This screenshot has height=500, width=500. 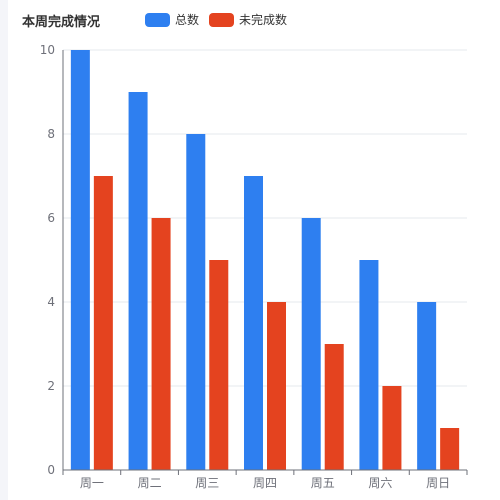 I want to click on y-tick-label: 0, so click(x=51, y=470).